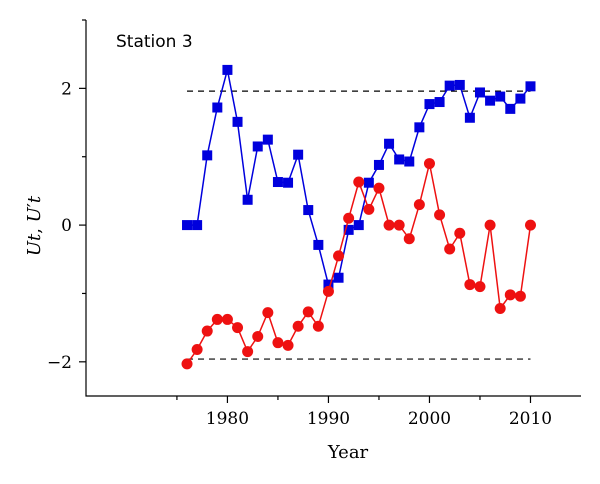 Image resolution: width=600 pixels, height=484 pixels. I want to click on x-tick-label: 1990, so click(328, 419).